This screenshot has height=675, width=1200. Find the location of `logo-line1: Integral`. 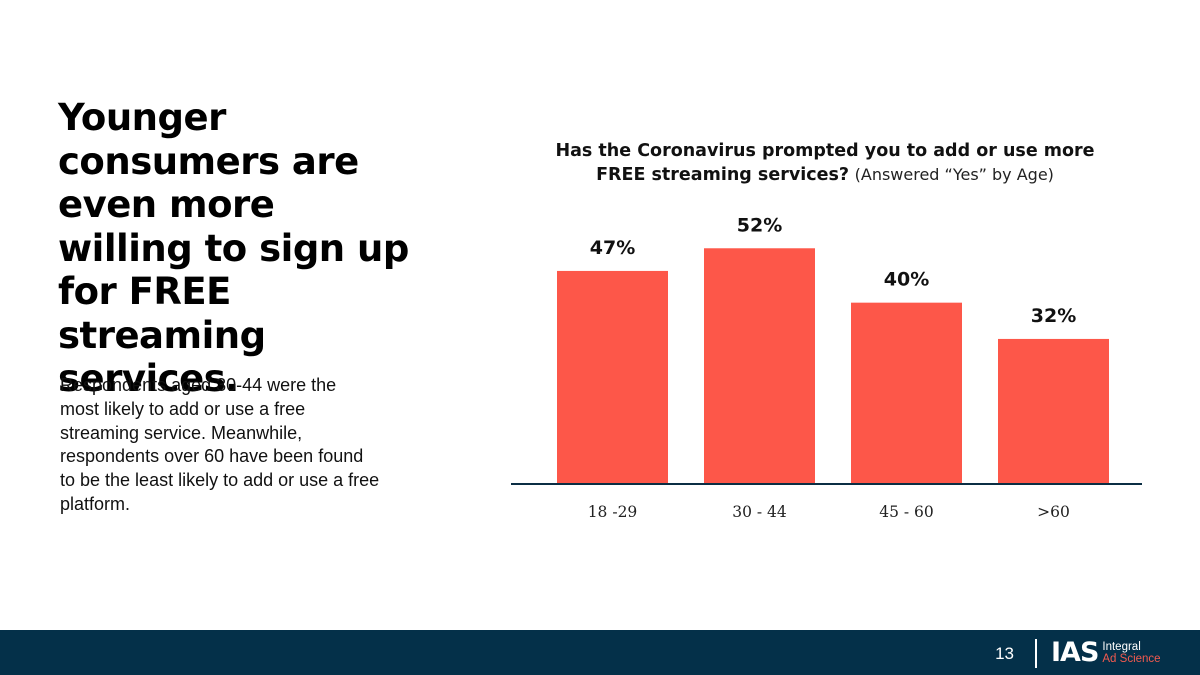

logo-line1: Integral is located at coordinates (1121, 647).